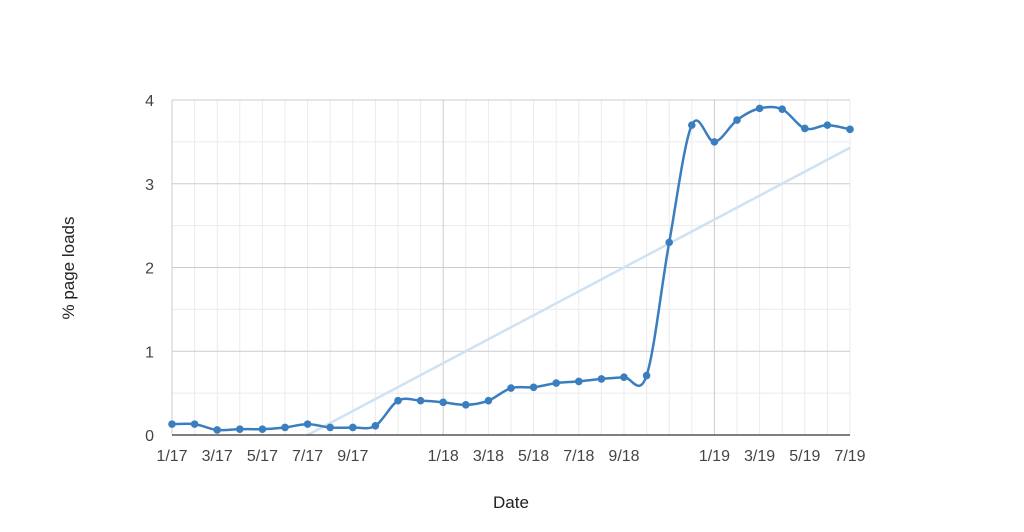  What do you see at coordinates (149, 436) in the screenshot?
I see `y-tick-label: 0` at bounding box center [149, 436].